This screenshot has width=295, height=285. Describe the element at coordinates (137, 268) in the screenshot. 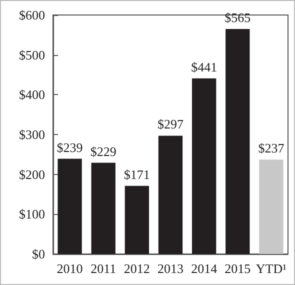

I see `x-tick-label: 2012` at that location.